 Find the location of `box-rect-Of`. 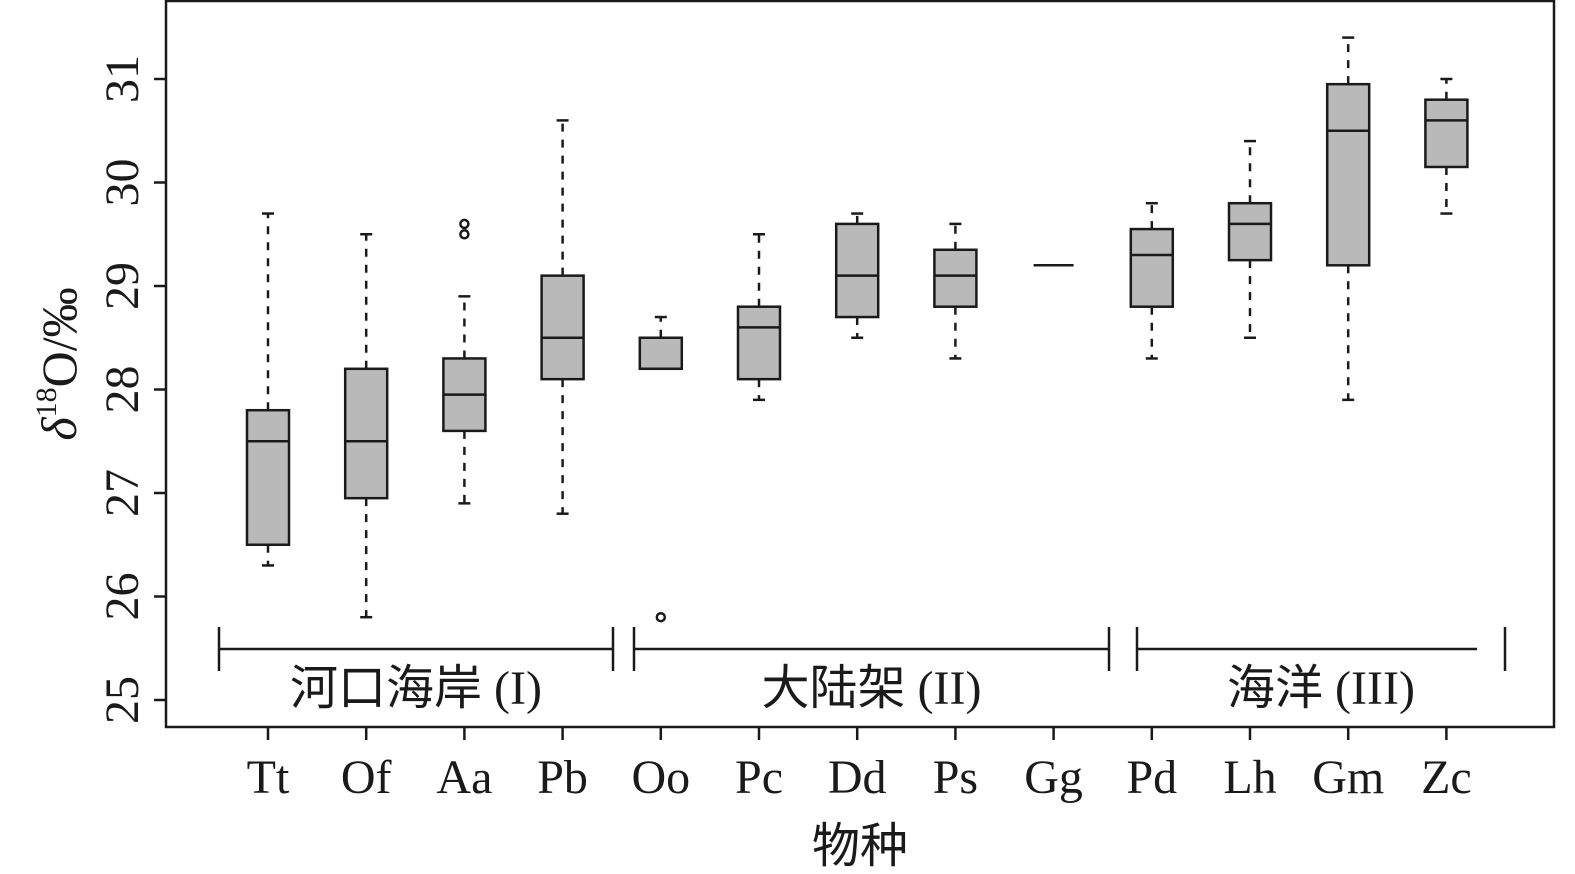

box-rect-Of is located at coordinates (366, 433).